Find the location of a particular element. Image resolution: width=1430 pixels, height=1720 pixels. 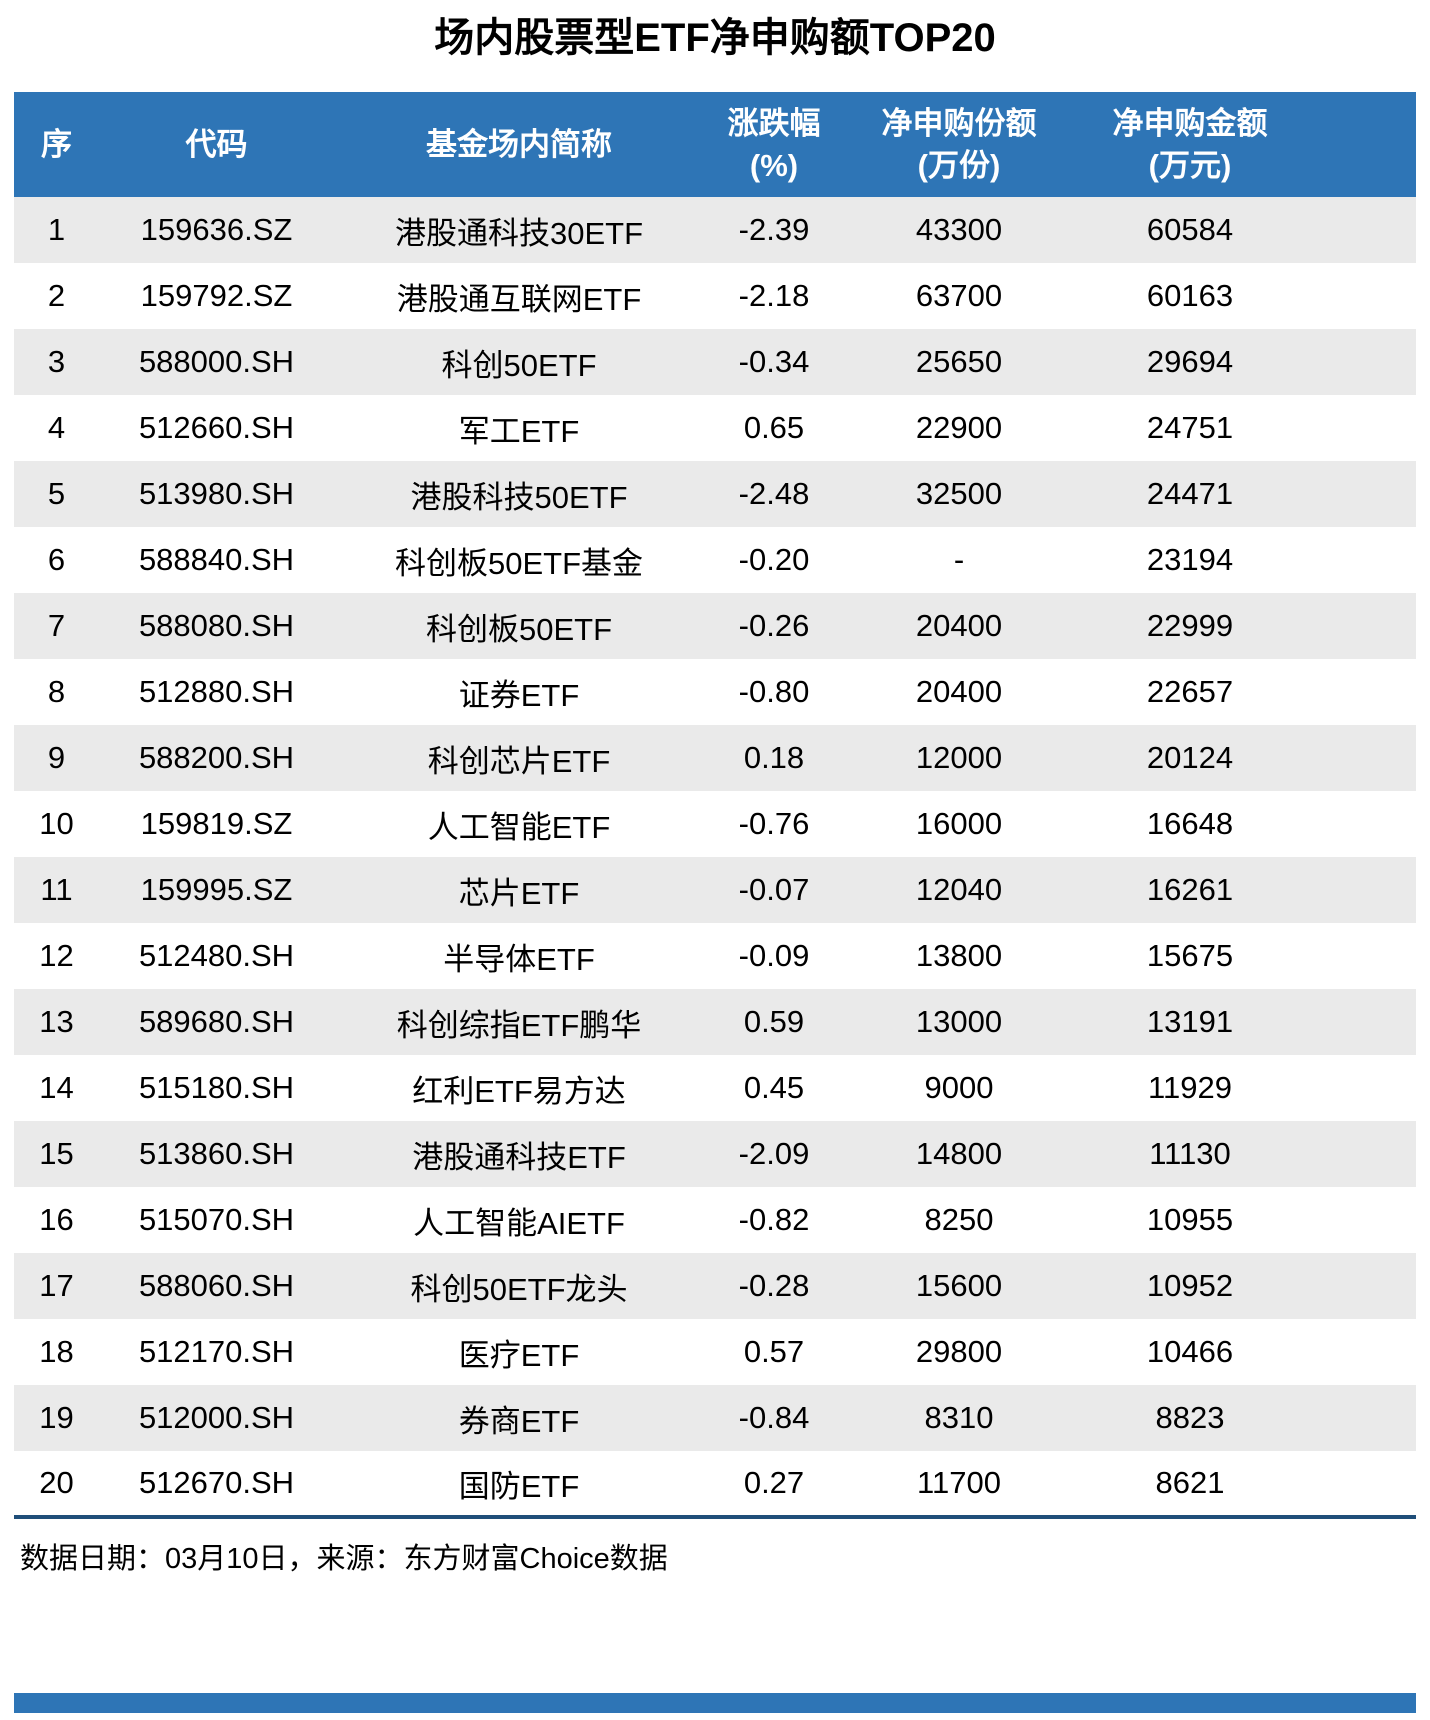

code-cell: 589680.SH is located at coordinates (216, 1021).